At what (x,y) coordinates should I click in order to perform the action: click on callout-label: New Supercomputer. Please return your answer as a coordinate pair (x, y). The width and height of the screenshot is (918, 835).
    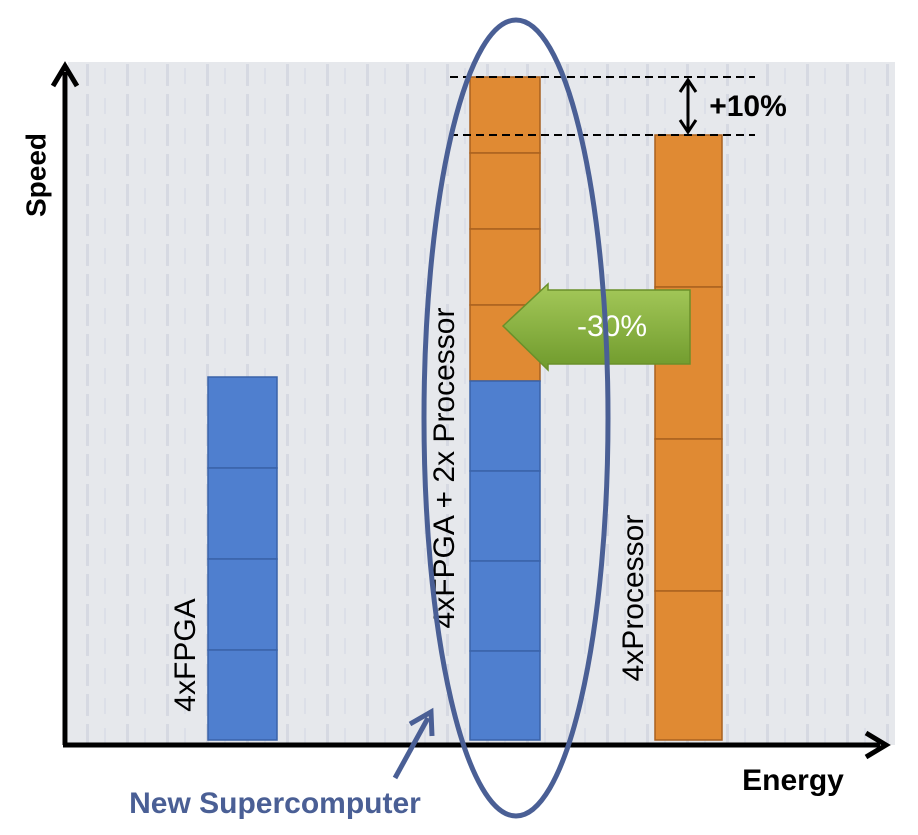
    Looking at the image, I should click on (275, 803).